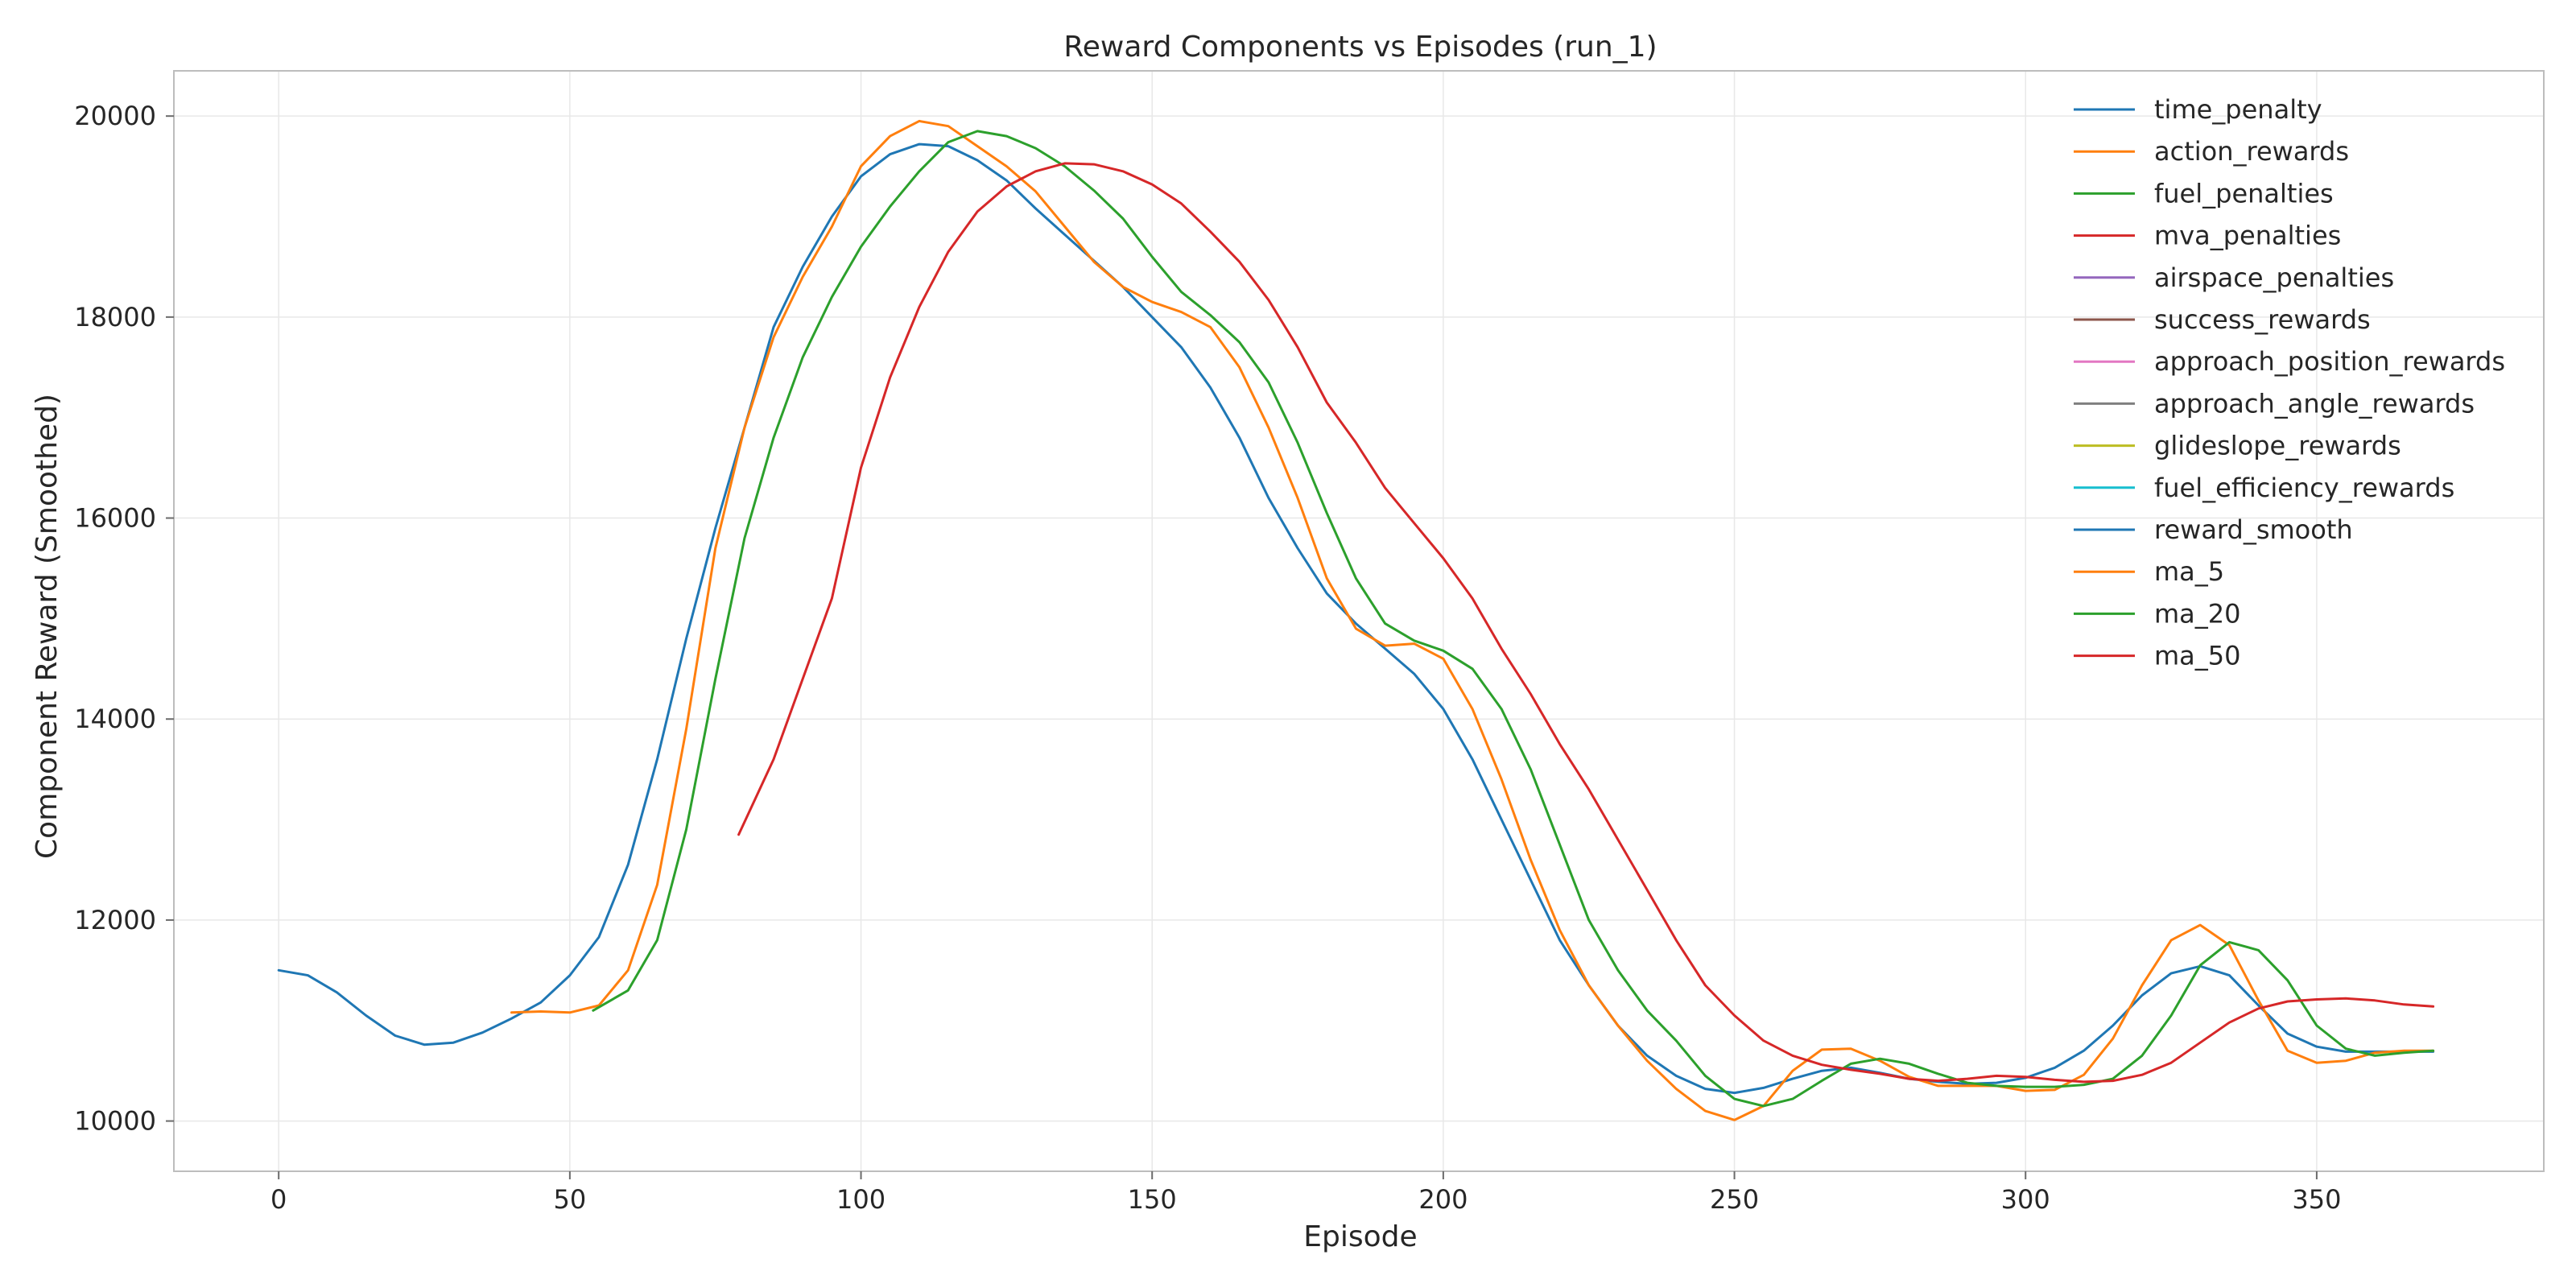 The height and width of the screenshot is (1288, 2576). What do you see at coordinates (2253, 529) in the screenshot?
I see `legend-label: reward_smooth` at bounding box center [2253, 529].